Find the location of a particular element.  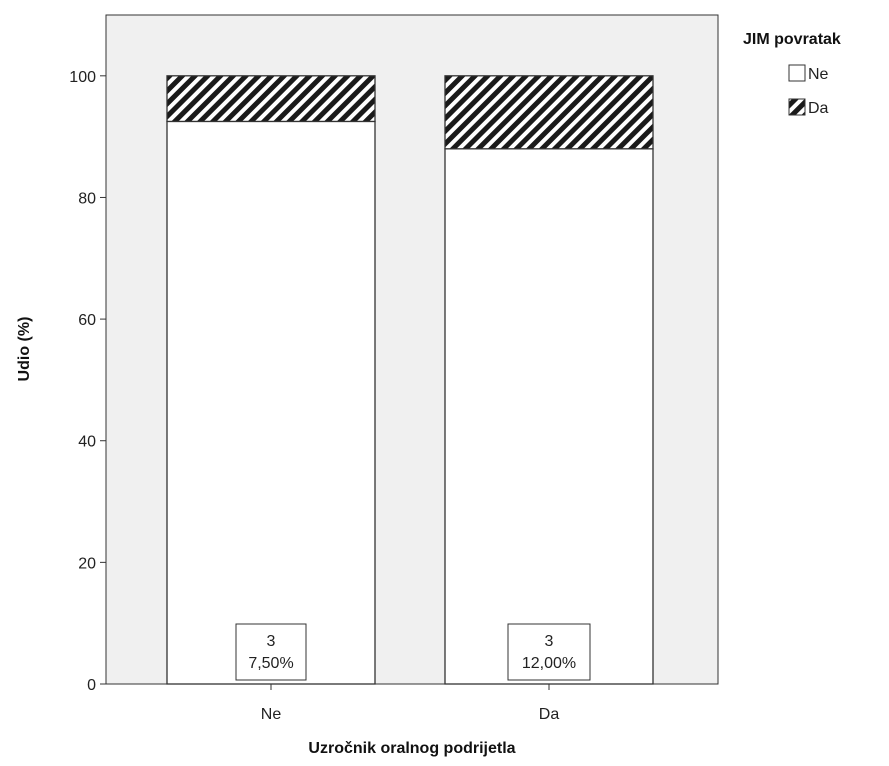

legend-swatch-da is located at coordinates (797, 107).